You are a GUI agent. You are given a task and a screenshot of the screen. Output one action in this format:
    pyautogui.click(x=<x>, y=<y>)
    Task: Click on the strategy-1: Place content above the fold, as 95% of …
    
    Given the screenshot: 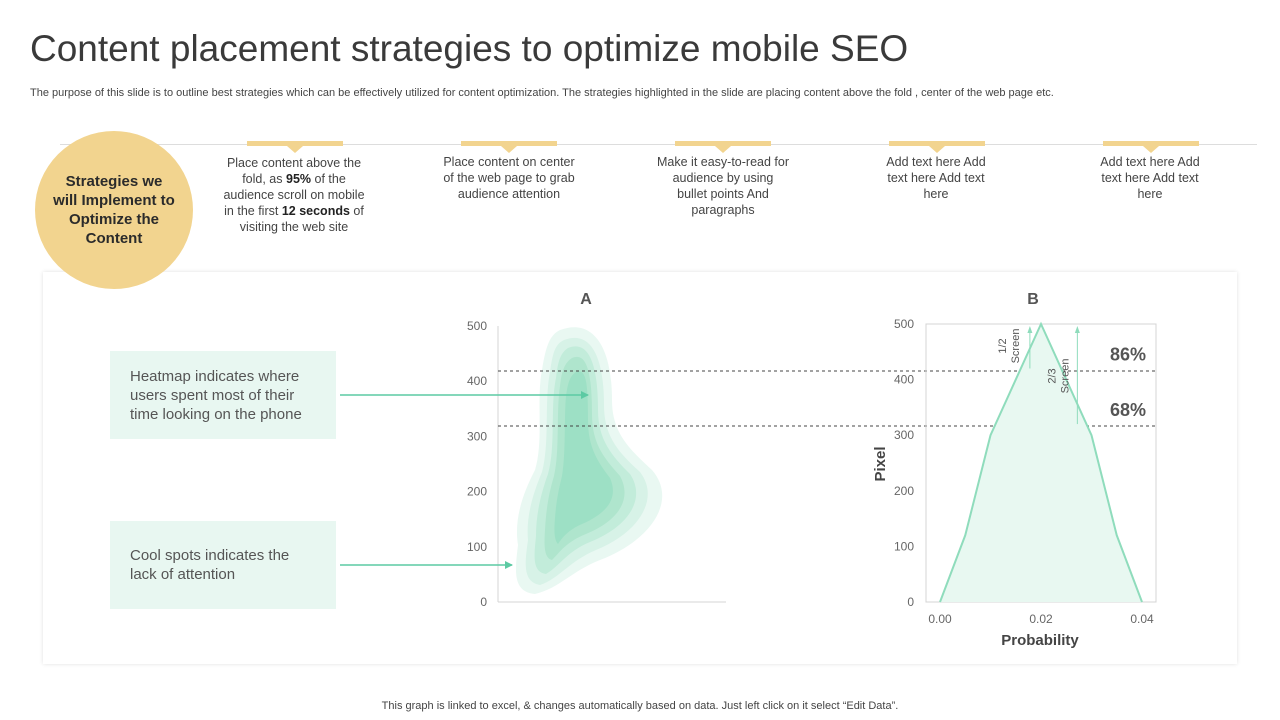 What is the action you would take?
    pyautogui.click(x=294, y=195)
    